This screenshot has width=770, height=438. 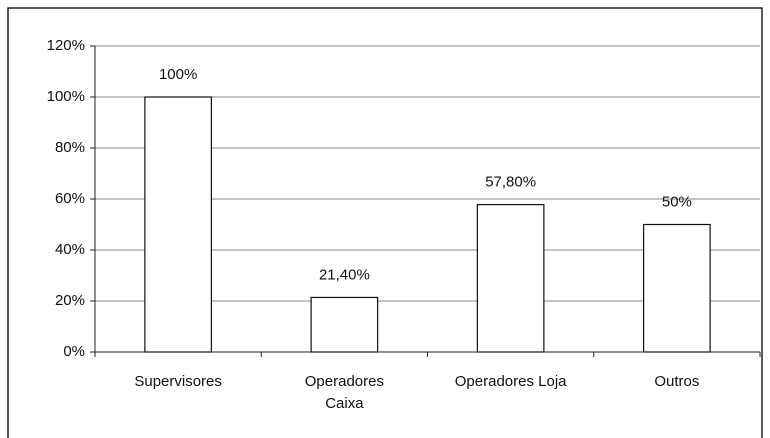 What do you see at coordinates (344, 381) in the screenshot?
I see `x-tick-label: Operadores` at bounding box center [344, 381].